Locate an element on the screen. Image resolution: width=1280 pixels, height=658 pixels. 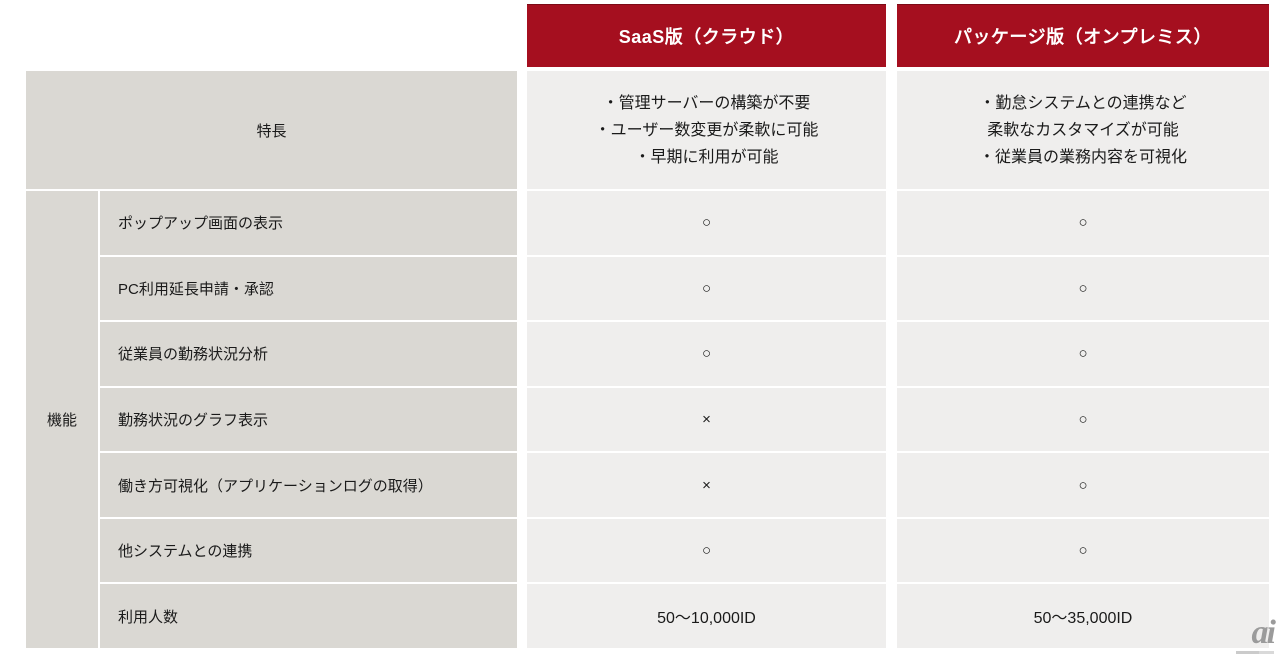
saas-value-system-integration: ○ is located at coordinates (706, 550).